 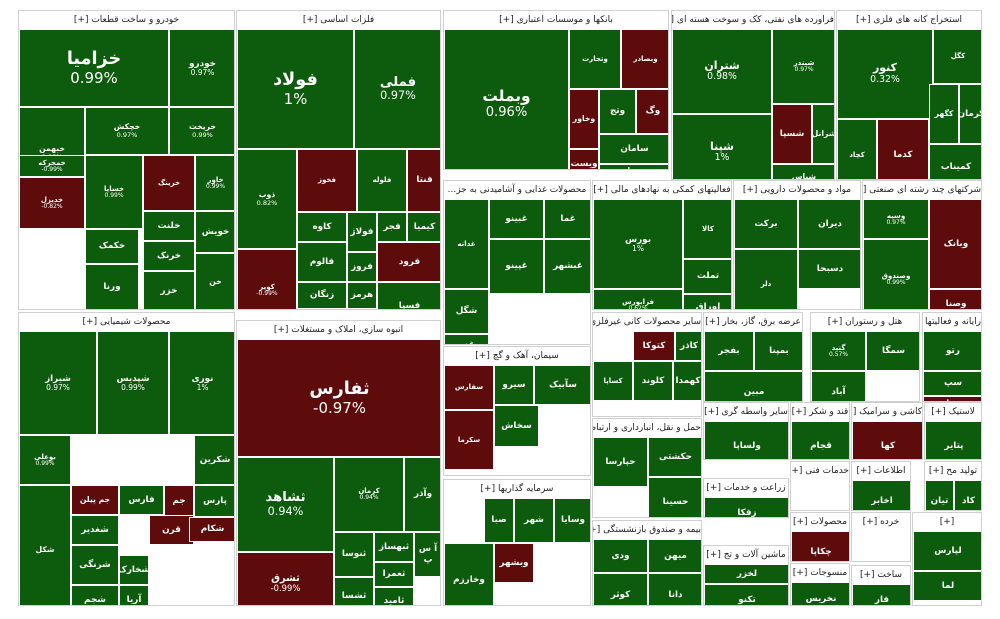 I want to click on stock-tile: حسینا, so click(x=674, y=497).